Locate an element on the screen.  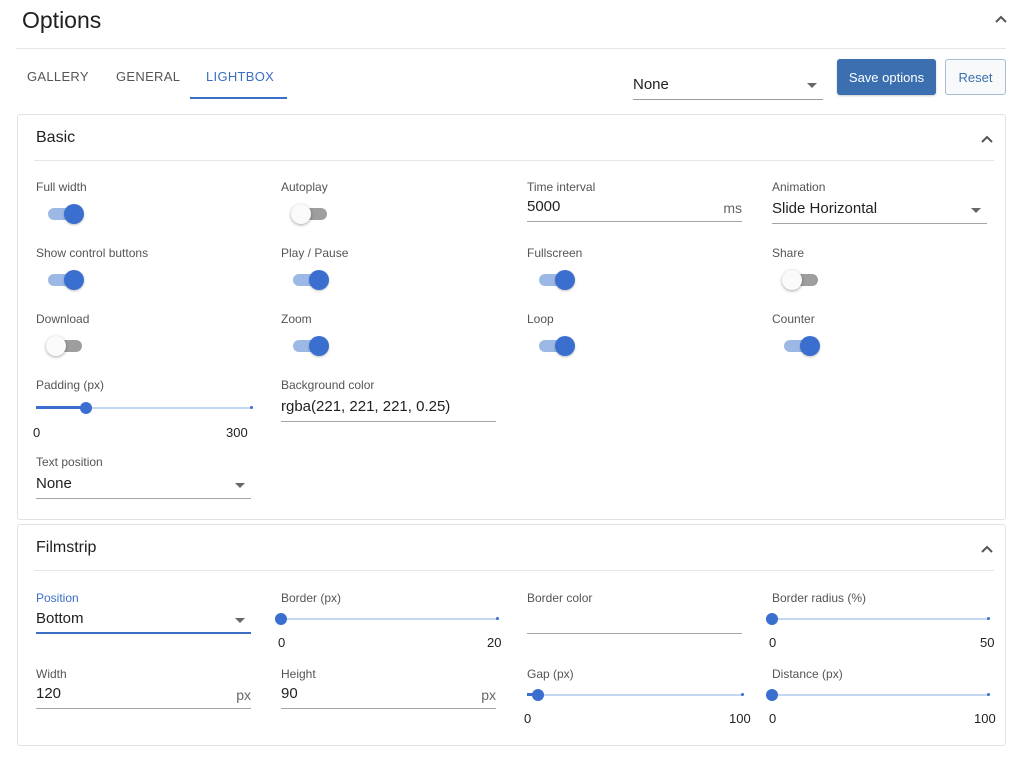
border-min: 0 is located at coordinates (282, 642).